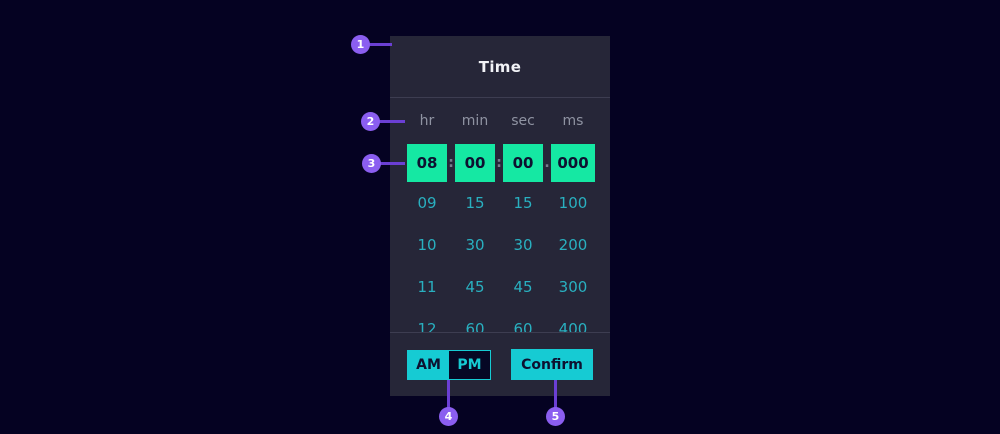 The image size is (1000, 434). I want to click on time-options-list: hr min sec ms 08 : 00 : 00 . 000 09 15, so click(500, 215).